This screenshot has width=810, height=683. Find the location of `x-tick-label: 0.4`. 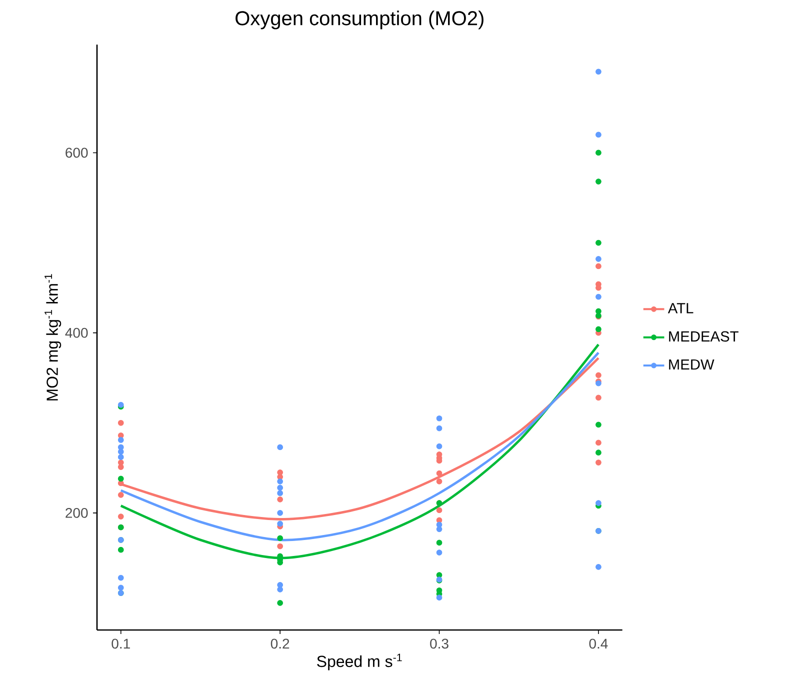

x-tick-label: 0.4 is located at coordinates (598, 643).